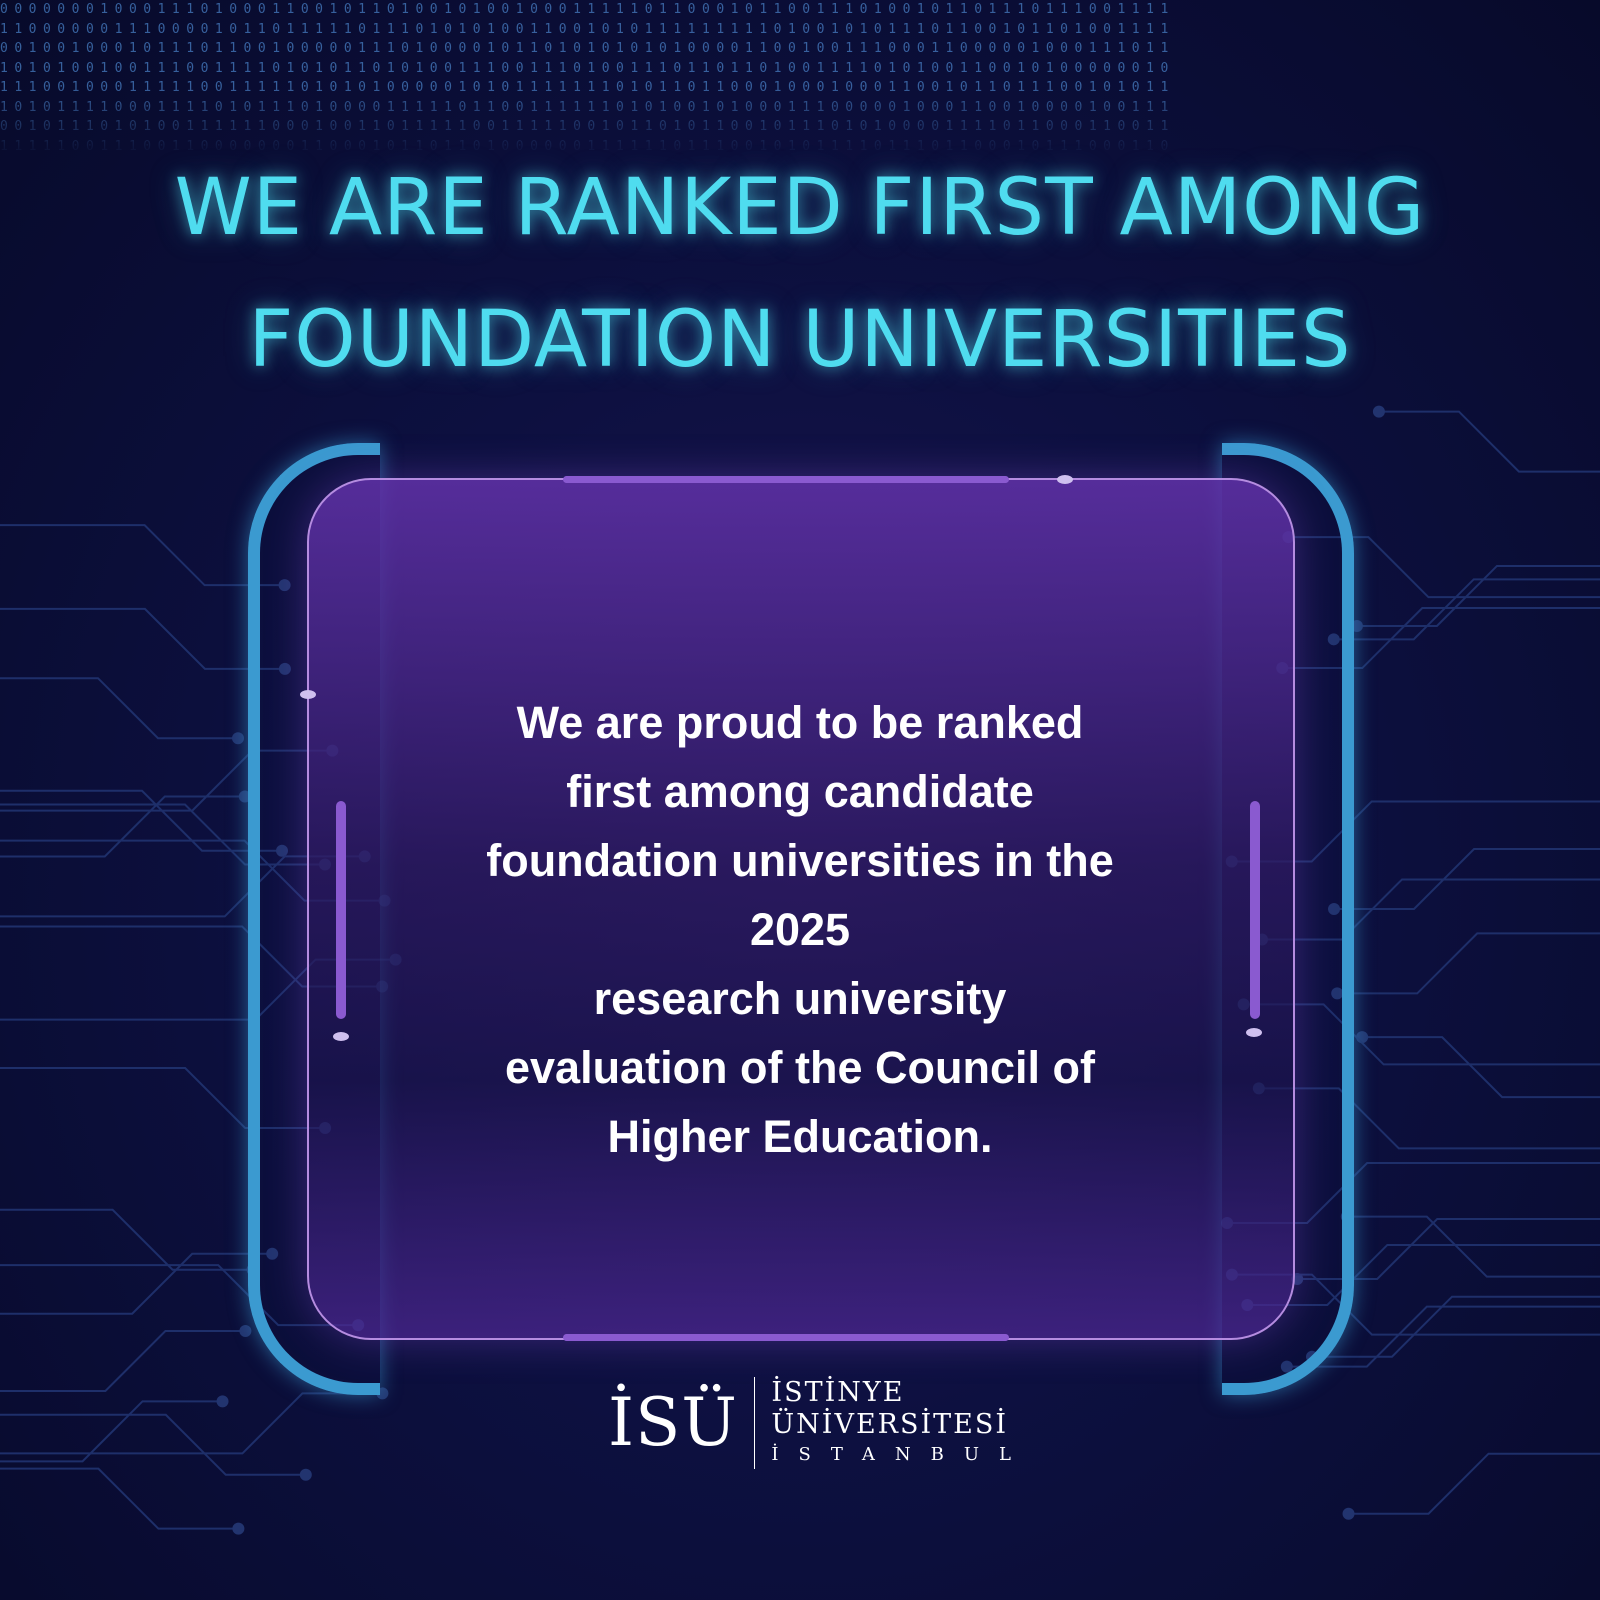 Image resolution: width=1600 pixels, height=1600 pixels. I want to click on university-logo: İSÜ İSTİNYE ÜNİVERSİTESİ İSTANBUL, so click(819, 1422).